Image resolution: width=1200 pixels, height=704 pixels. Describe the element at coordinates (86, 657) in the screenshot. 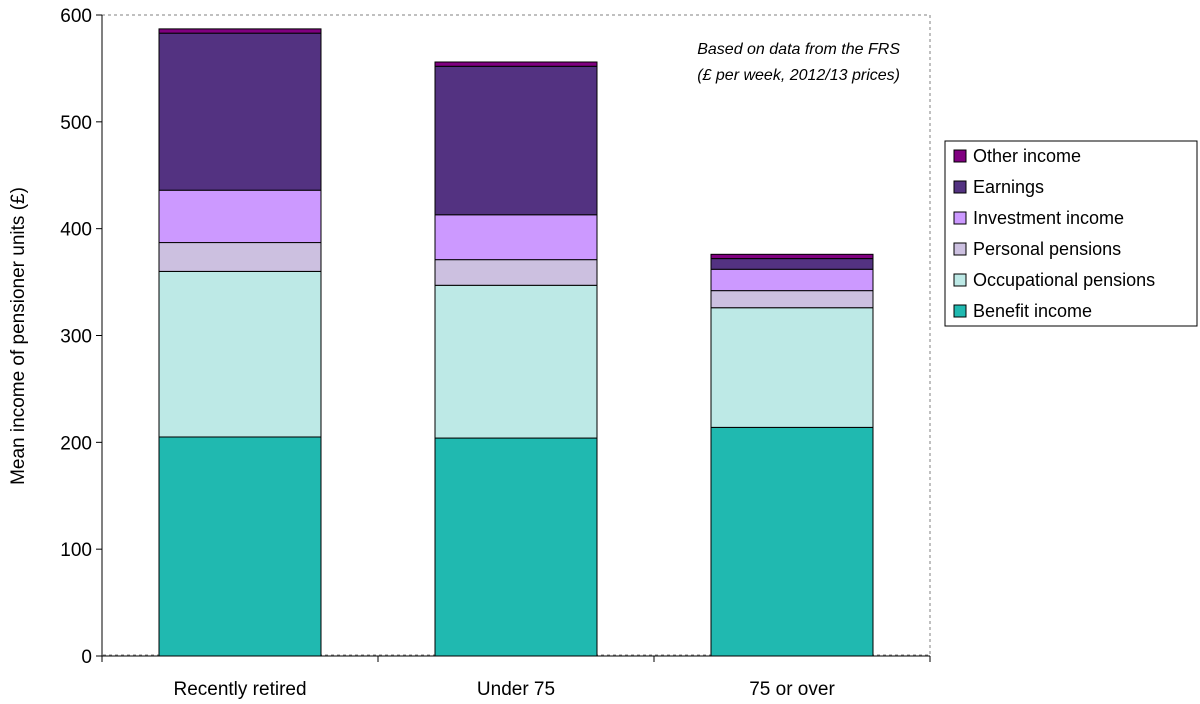

I see `y-tick-label: 0` at that location.